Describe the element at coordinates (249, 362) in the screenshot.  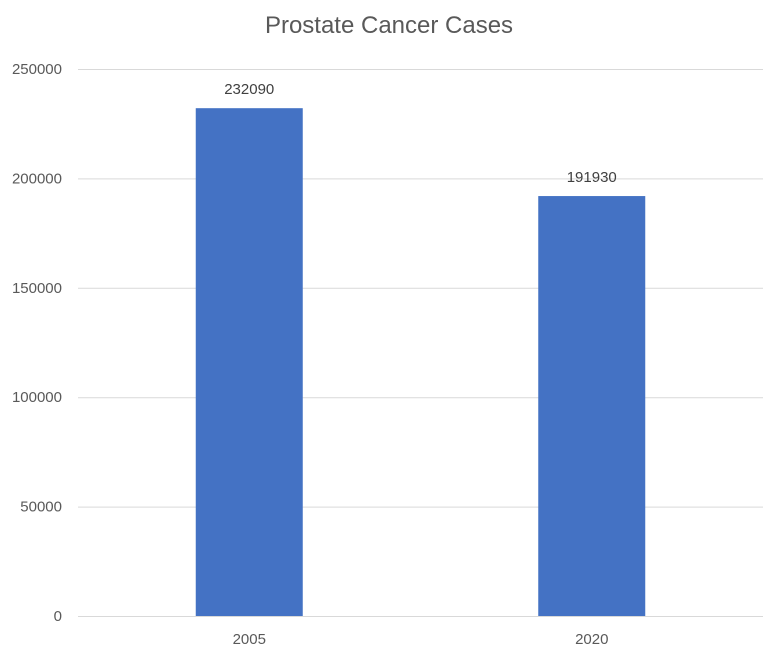
I see `bar-2005` at that location.